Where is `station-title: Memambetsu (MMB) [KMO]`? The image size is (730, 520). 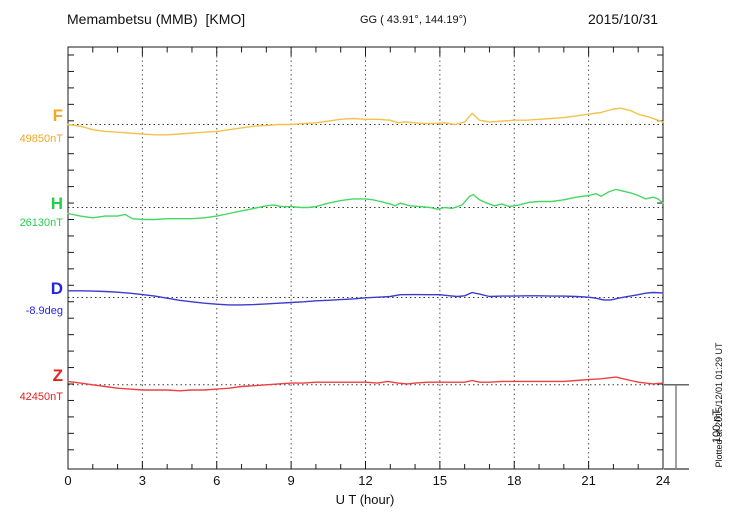 station-title: Memambetsu (MMB) [KMO] is located at coordinates (156, 19).